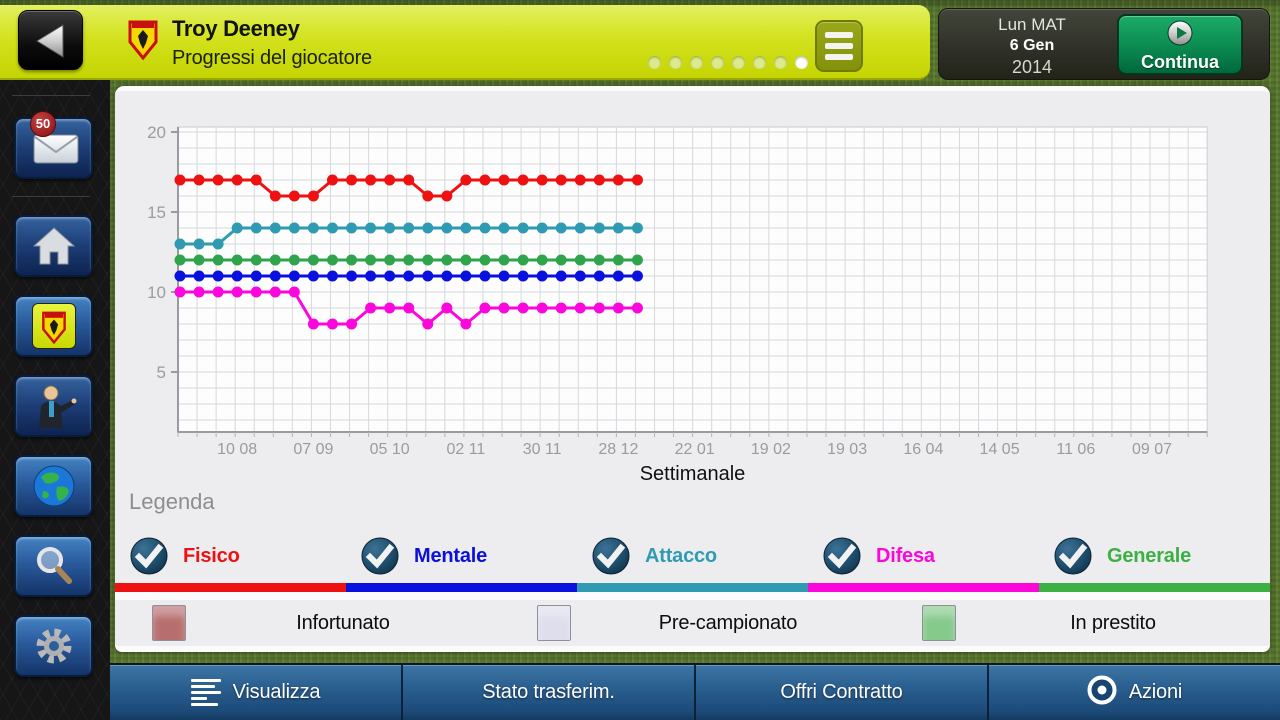  Describe the element at coordinates (839, 35) in the screenshot. I see `hamburger-icon` at that location.